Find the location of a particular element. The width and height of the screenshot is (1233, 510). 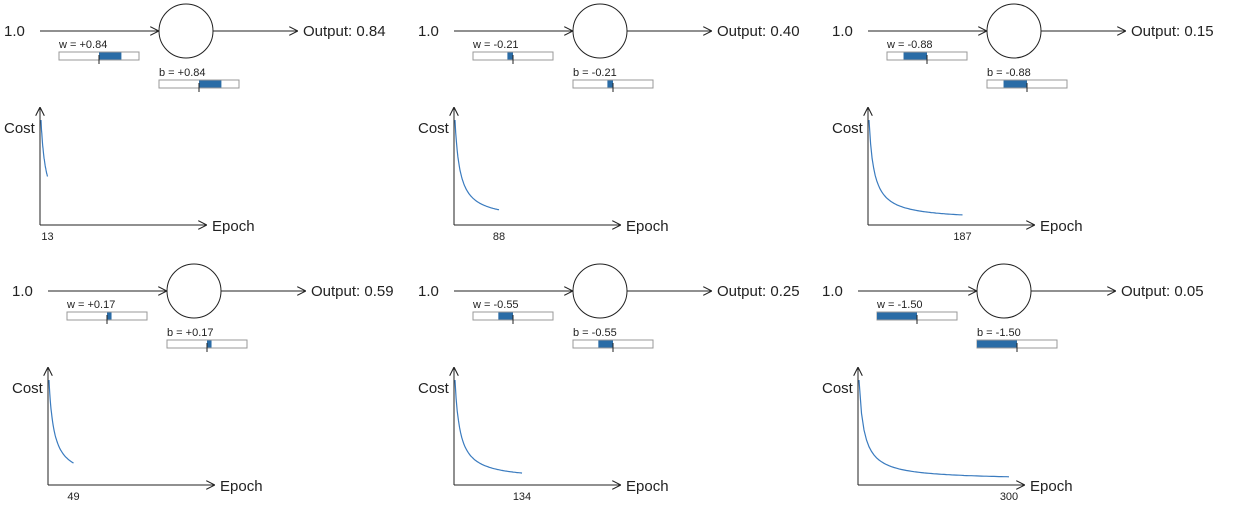

weight-slider: w = +0.84 is located at coordinates (99, 51).